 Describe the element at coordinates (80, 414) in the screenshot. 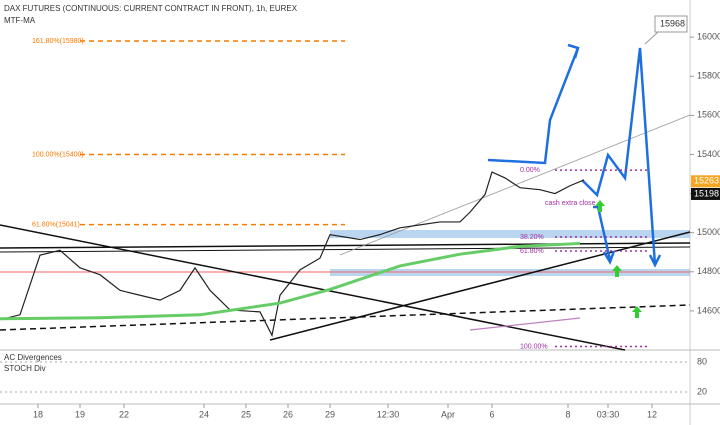

I see `x-tick-label: 19` at that location.